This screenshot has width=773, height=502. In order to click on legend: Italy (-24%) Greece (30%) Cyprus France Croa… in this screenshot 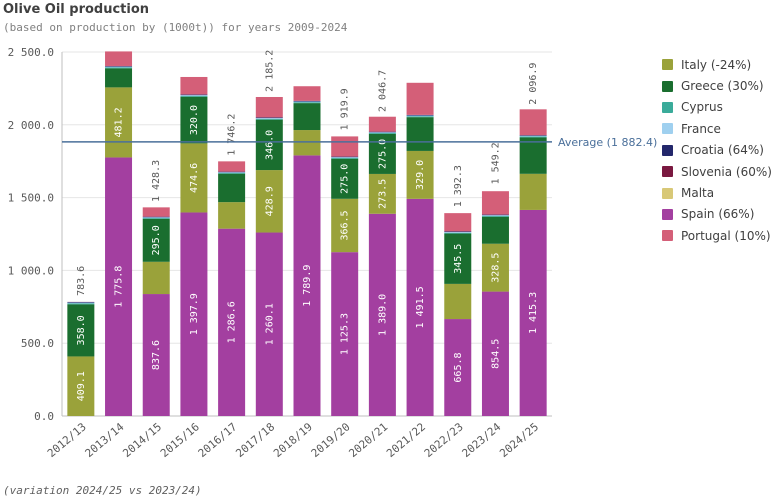, I will do `click(717, 150)`.